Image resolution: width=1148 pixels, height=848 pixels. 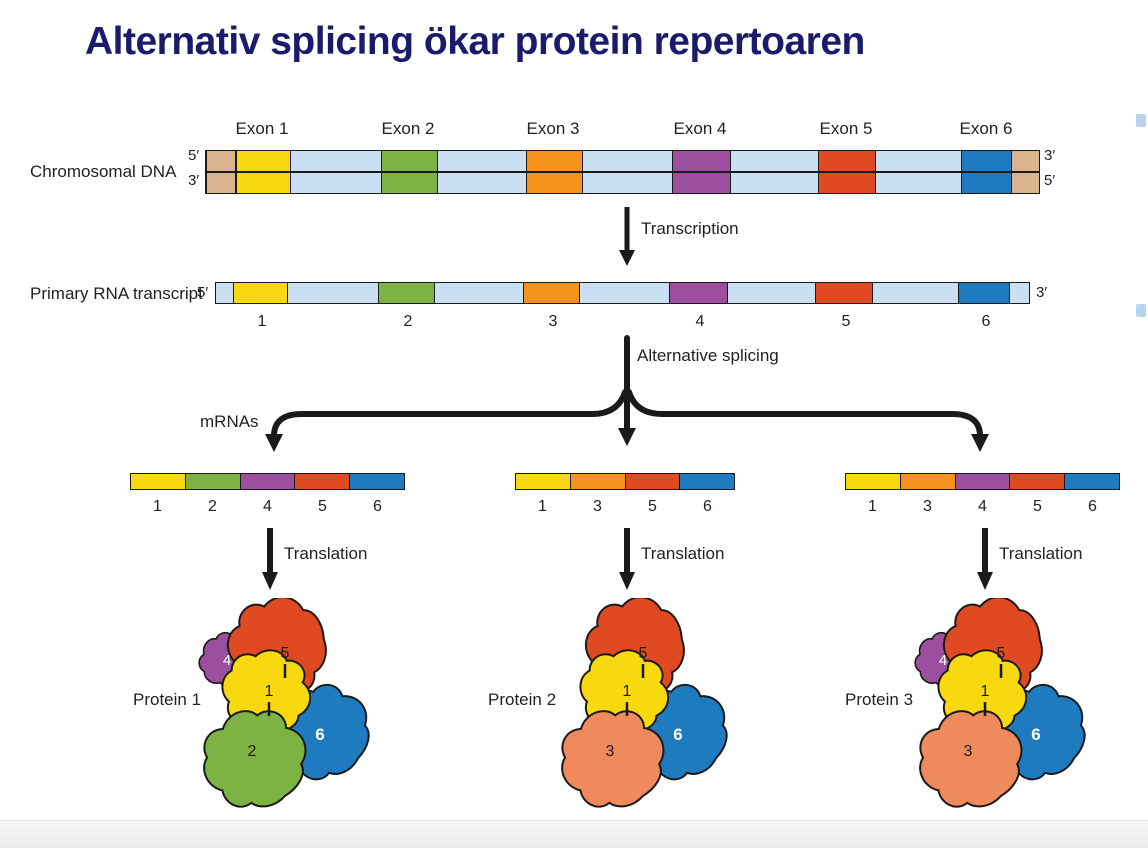 I want to click on transcription-arrow, so click(x=627, y=236).